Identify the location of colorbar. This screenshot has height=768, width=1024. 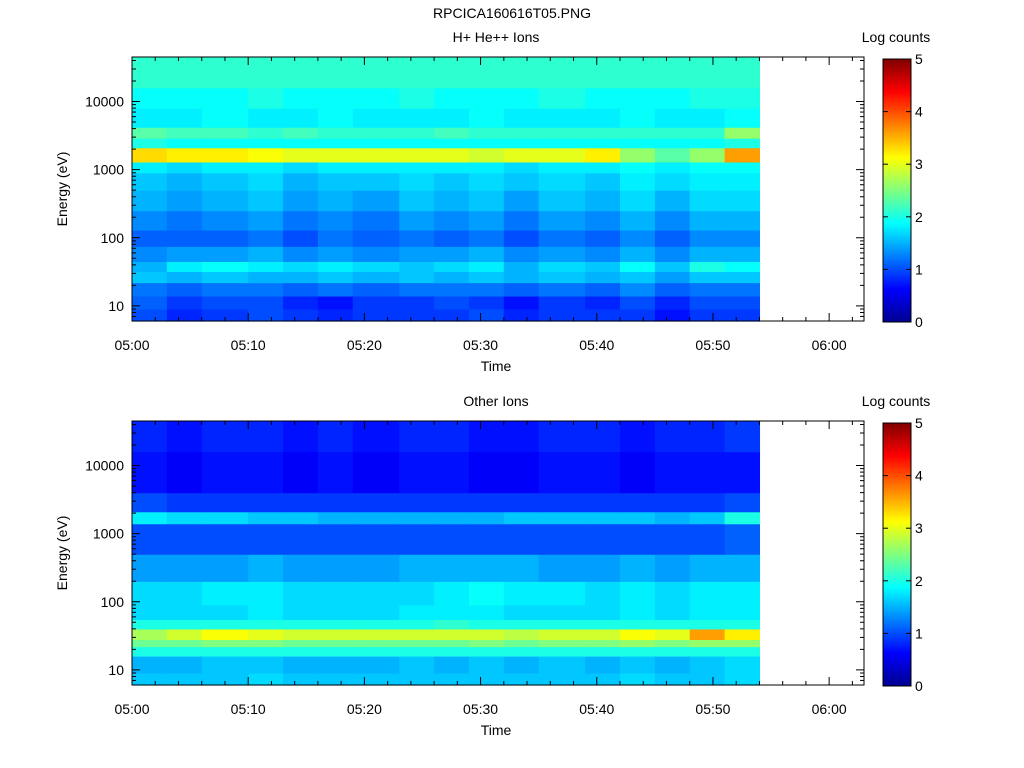
(897, 190).